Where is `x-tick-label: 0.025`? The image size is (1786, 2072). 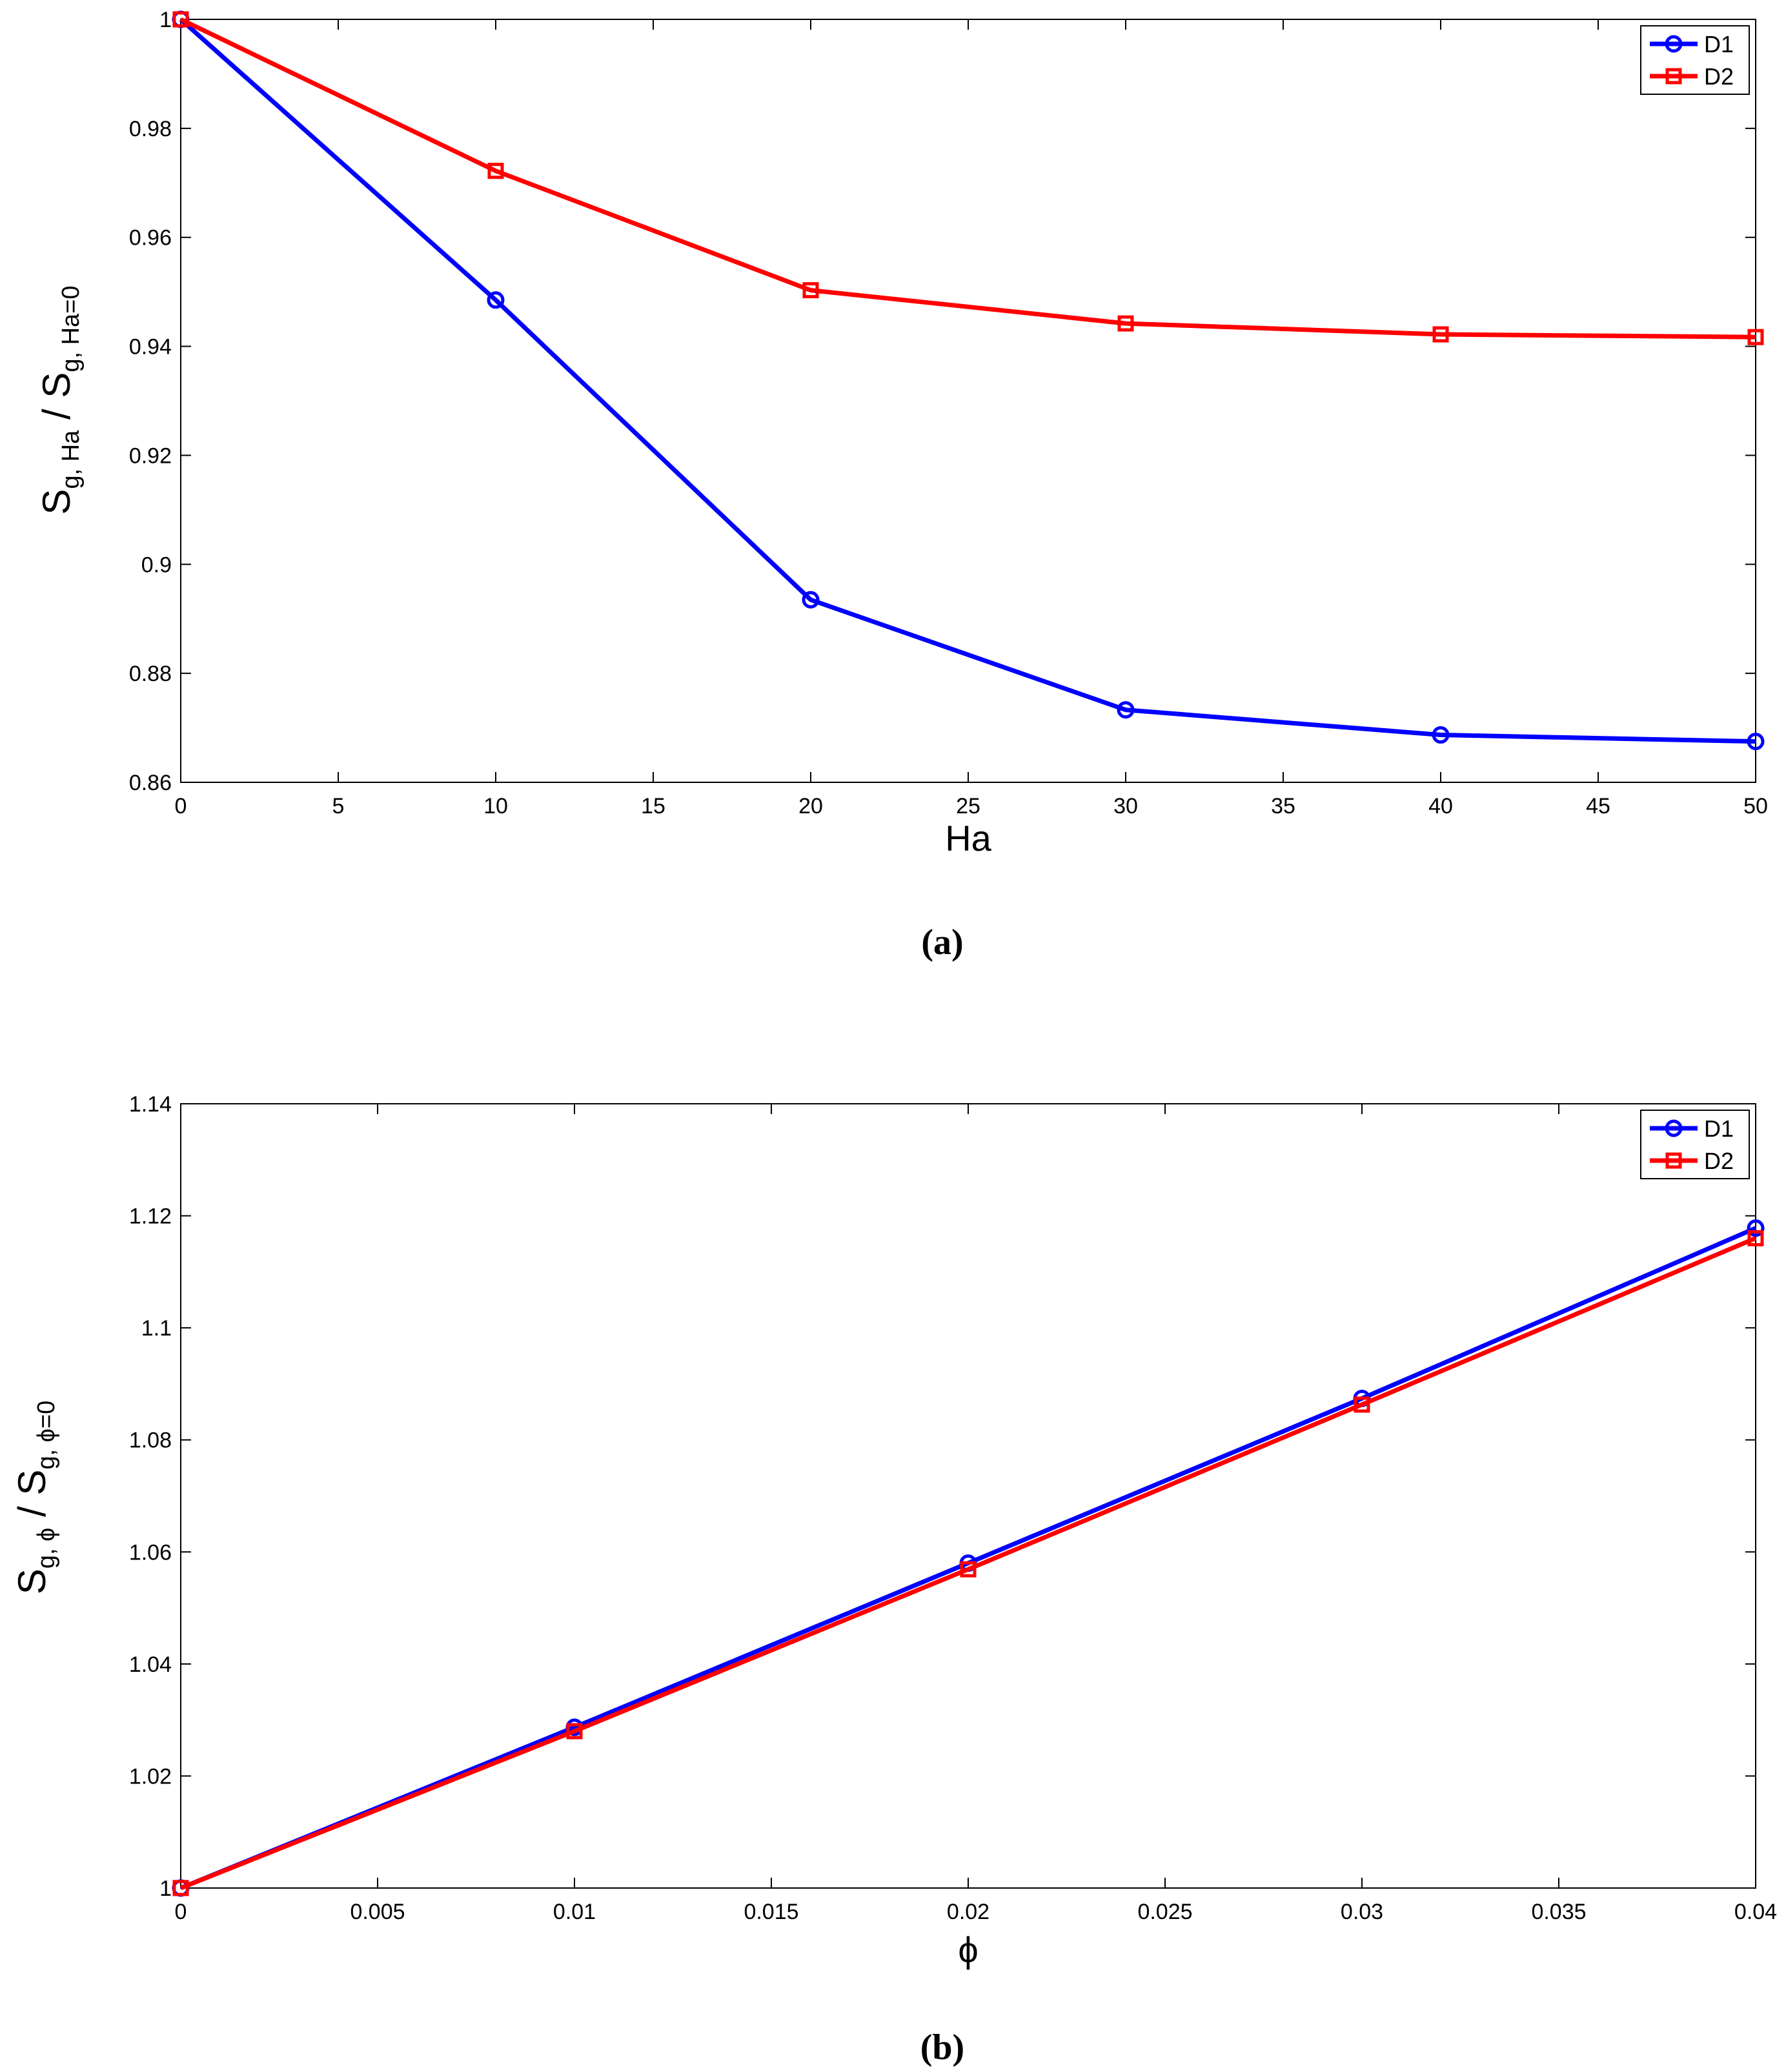
x-tick-label: 0.025 is located at coordinates (1164, 1912).